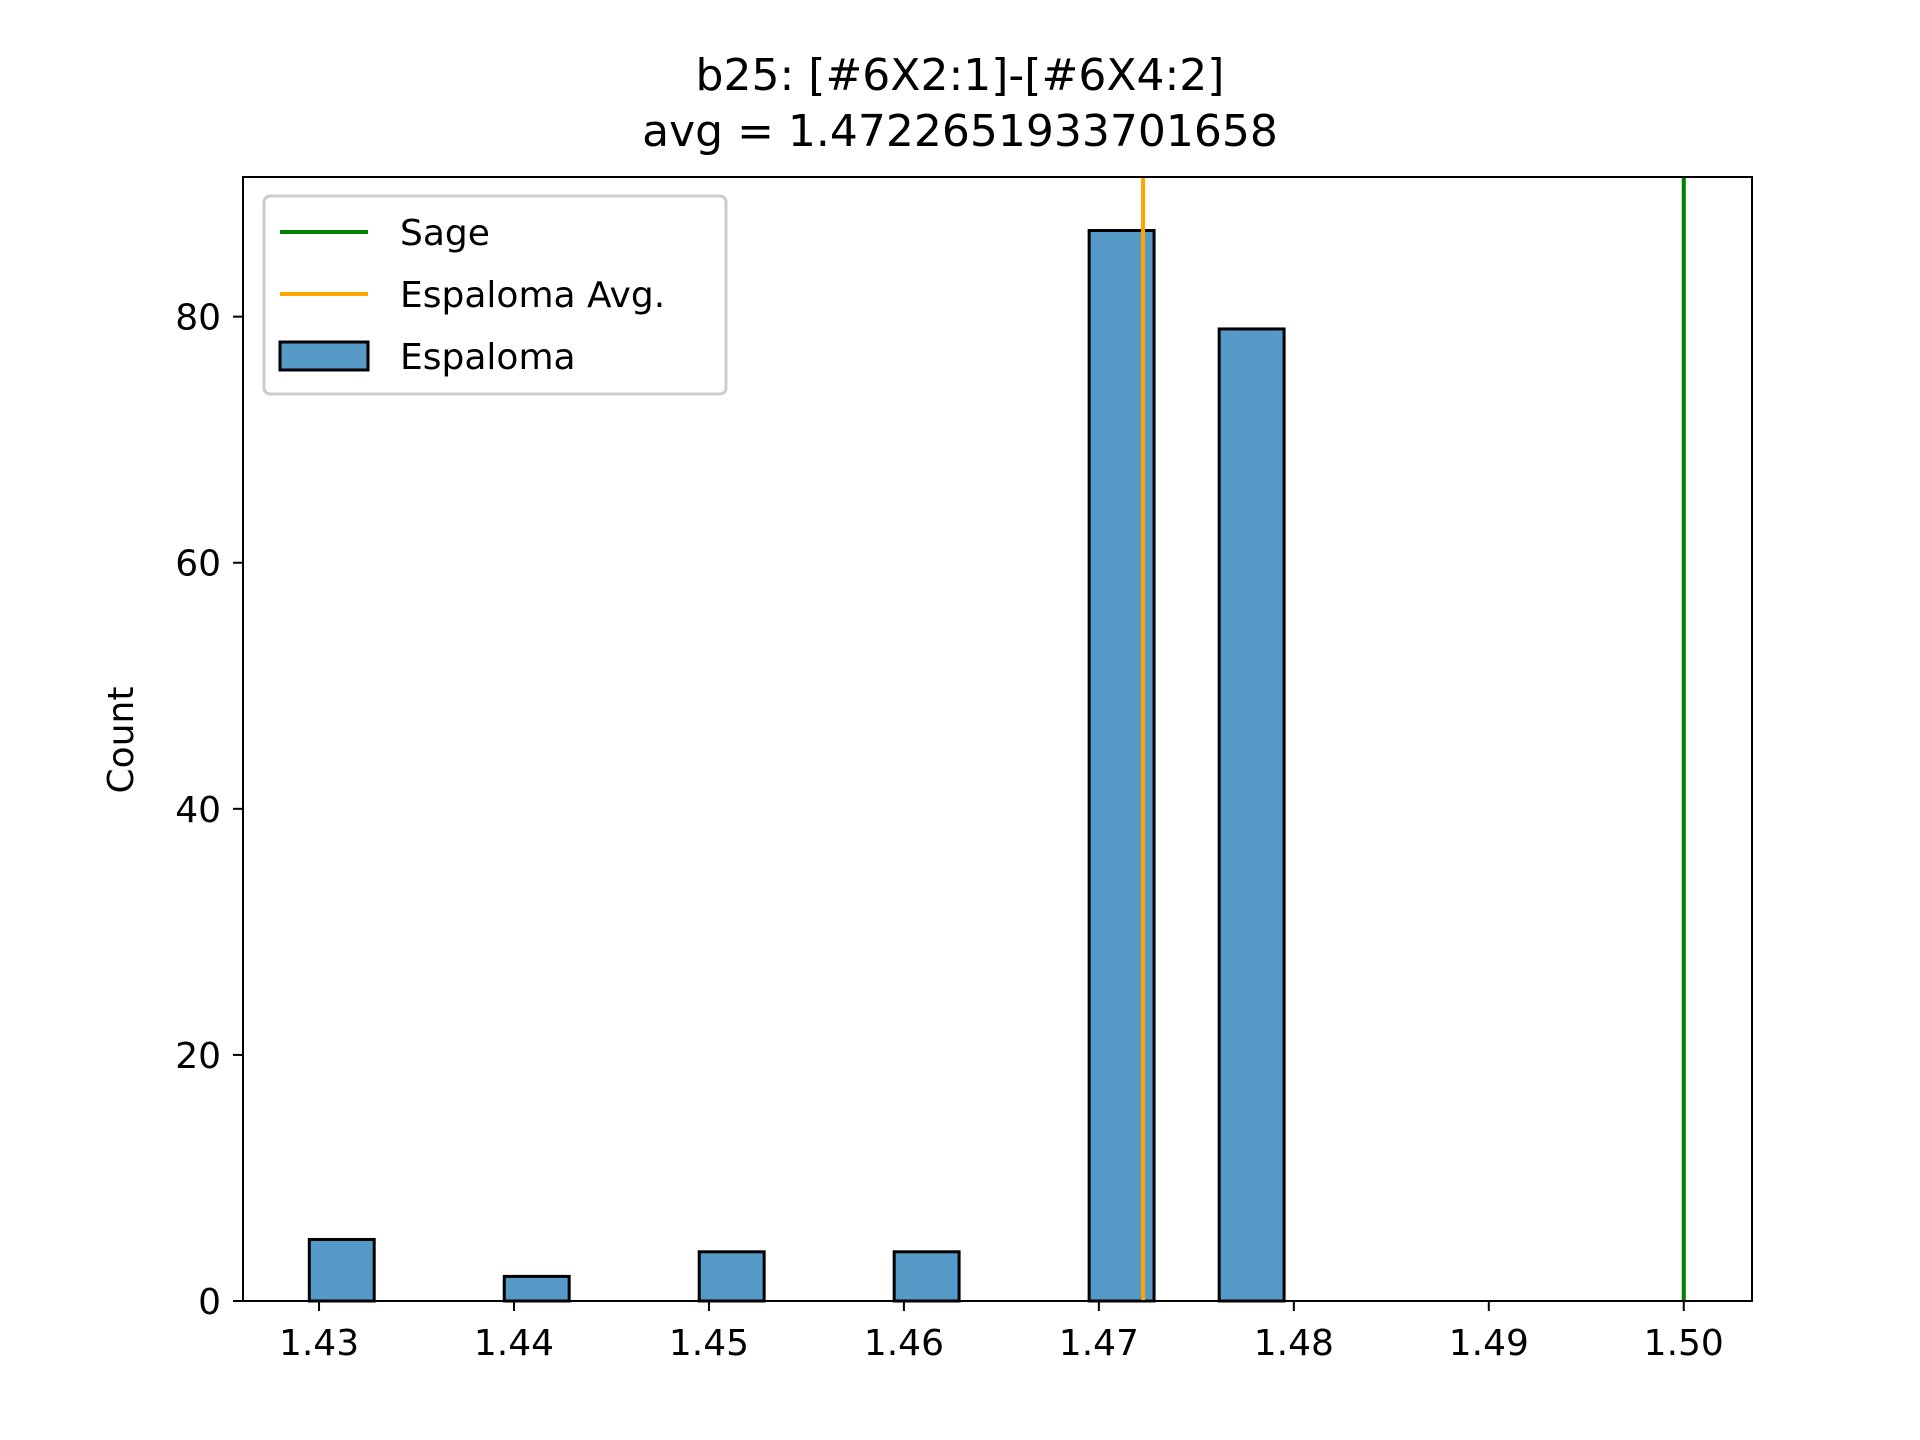 The height and width of the screenshot is (1440, 1920). I want to click on x-tick-label: 1.50, so click(1684, 1343).